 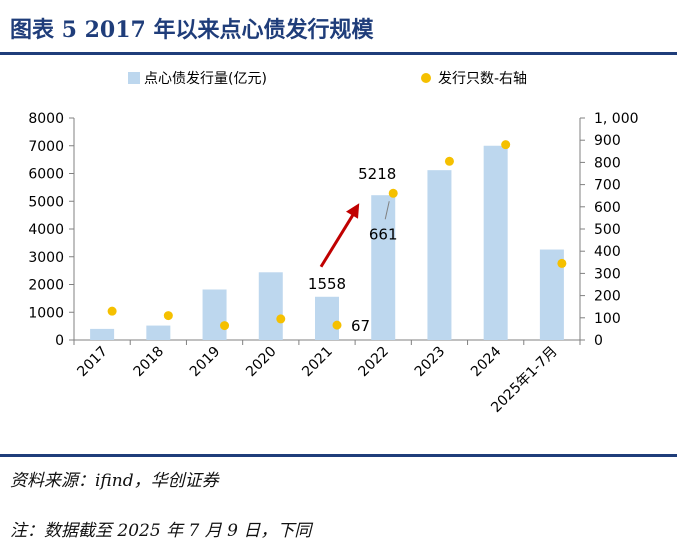 I want to click on growth-arrow-head, so click(x=353, y=211).